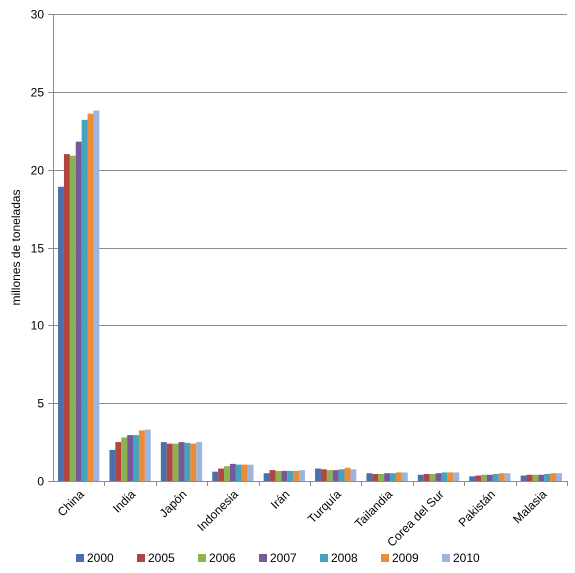  I want to click on legend-label-2000: 2000, so click(100, 558).